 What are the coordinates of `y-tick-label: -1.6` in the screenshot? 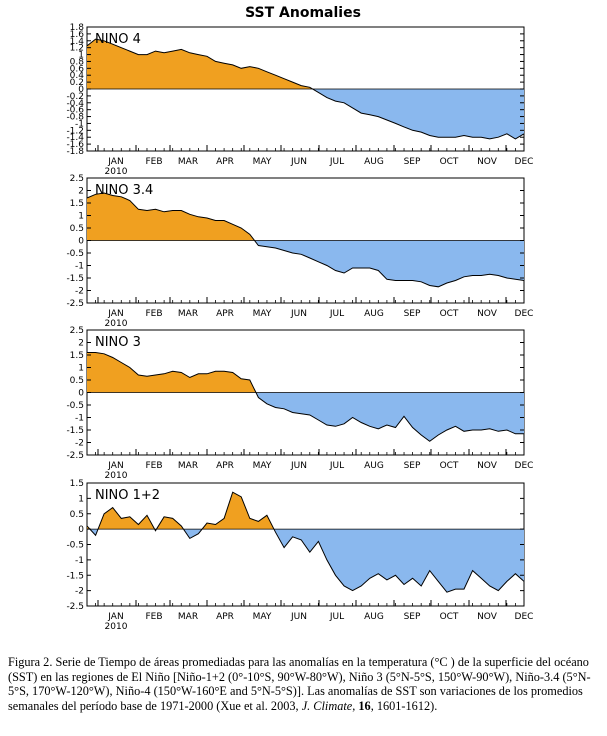 It's located at (75, 145).